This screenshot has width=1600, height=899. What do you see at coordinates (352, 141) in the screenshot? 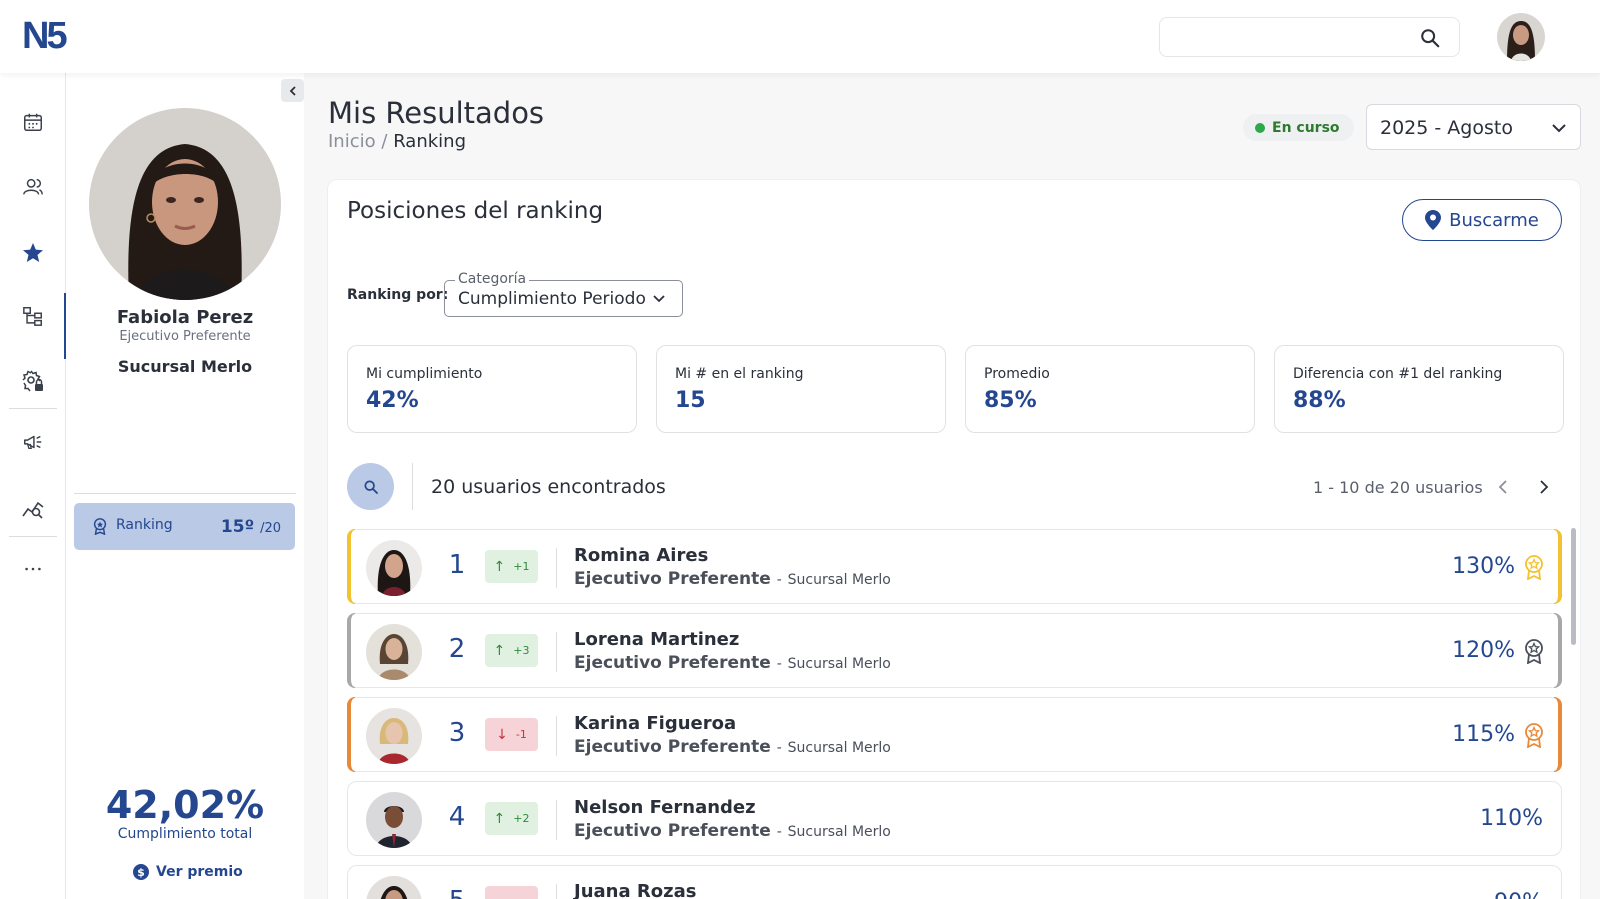
I see `breadcrumb-home: Inicio` at bounding box center [352, 141].